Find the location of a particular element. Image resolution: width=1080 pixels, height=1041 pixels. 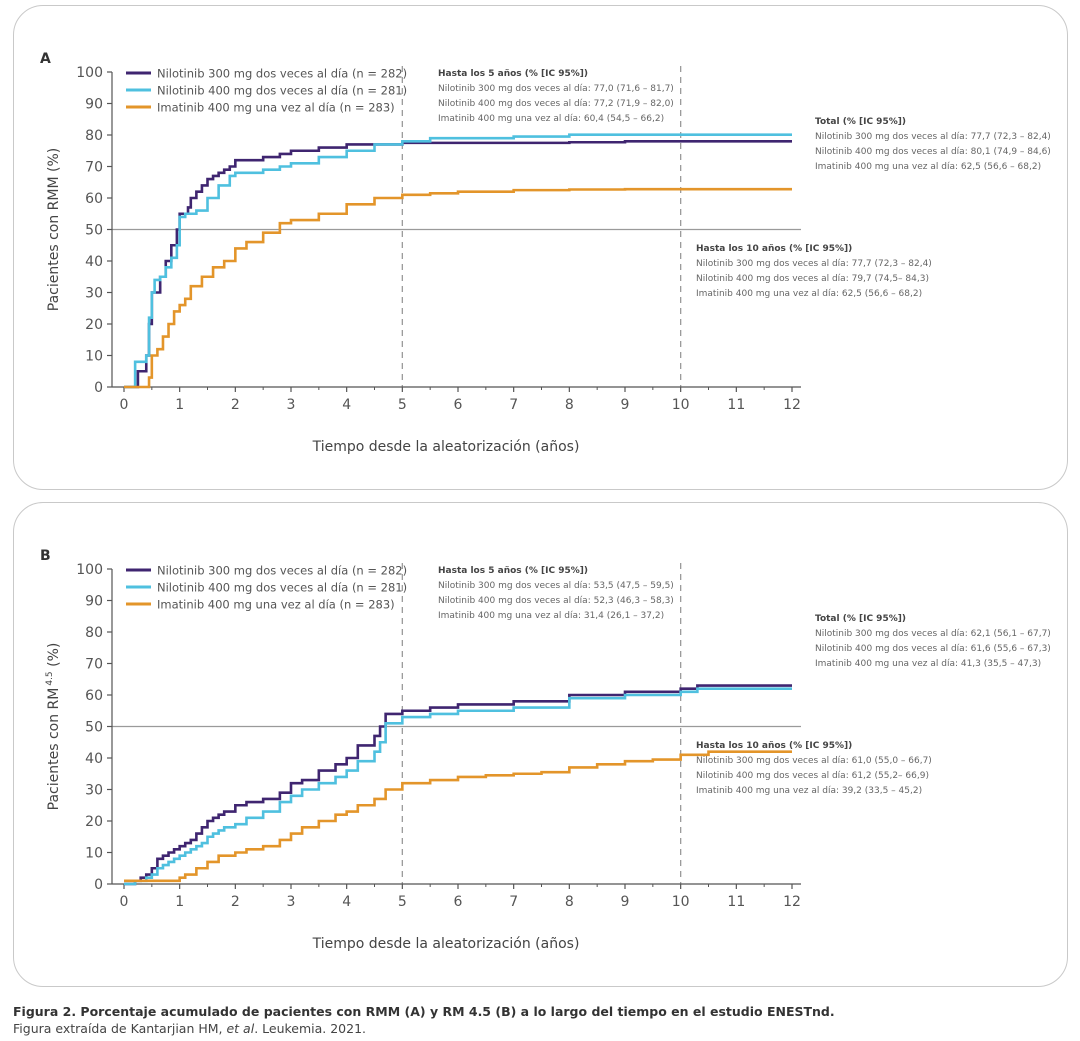

pa-y-tick-label-50: 50 is located at coordinates (94, 231).